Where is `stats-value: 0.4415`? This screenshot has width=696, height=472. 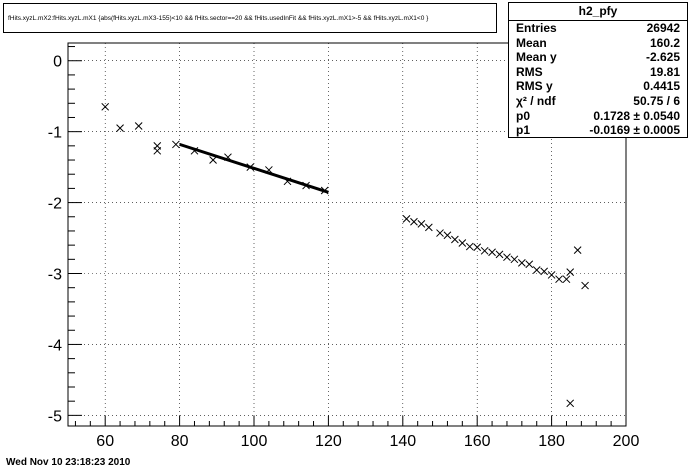 stats-value: 0.4415 is located at coordinates (661, 86).